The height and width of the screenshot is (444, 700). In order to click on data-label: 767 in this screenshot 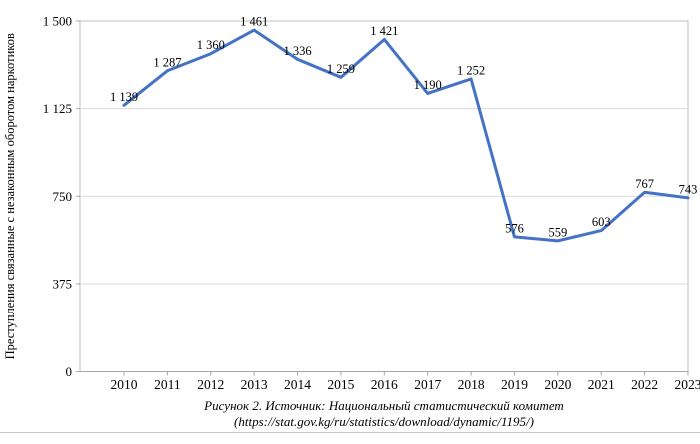, I will do `click(644, 184)`.